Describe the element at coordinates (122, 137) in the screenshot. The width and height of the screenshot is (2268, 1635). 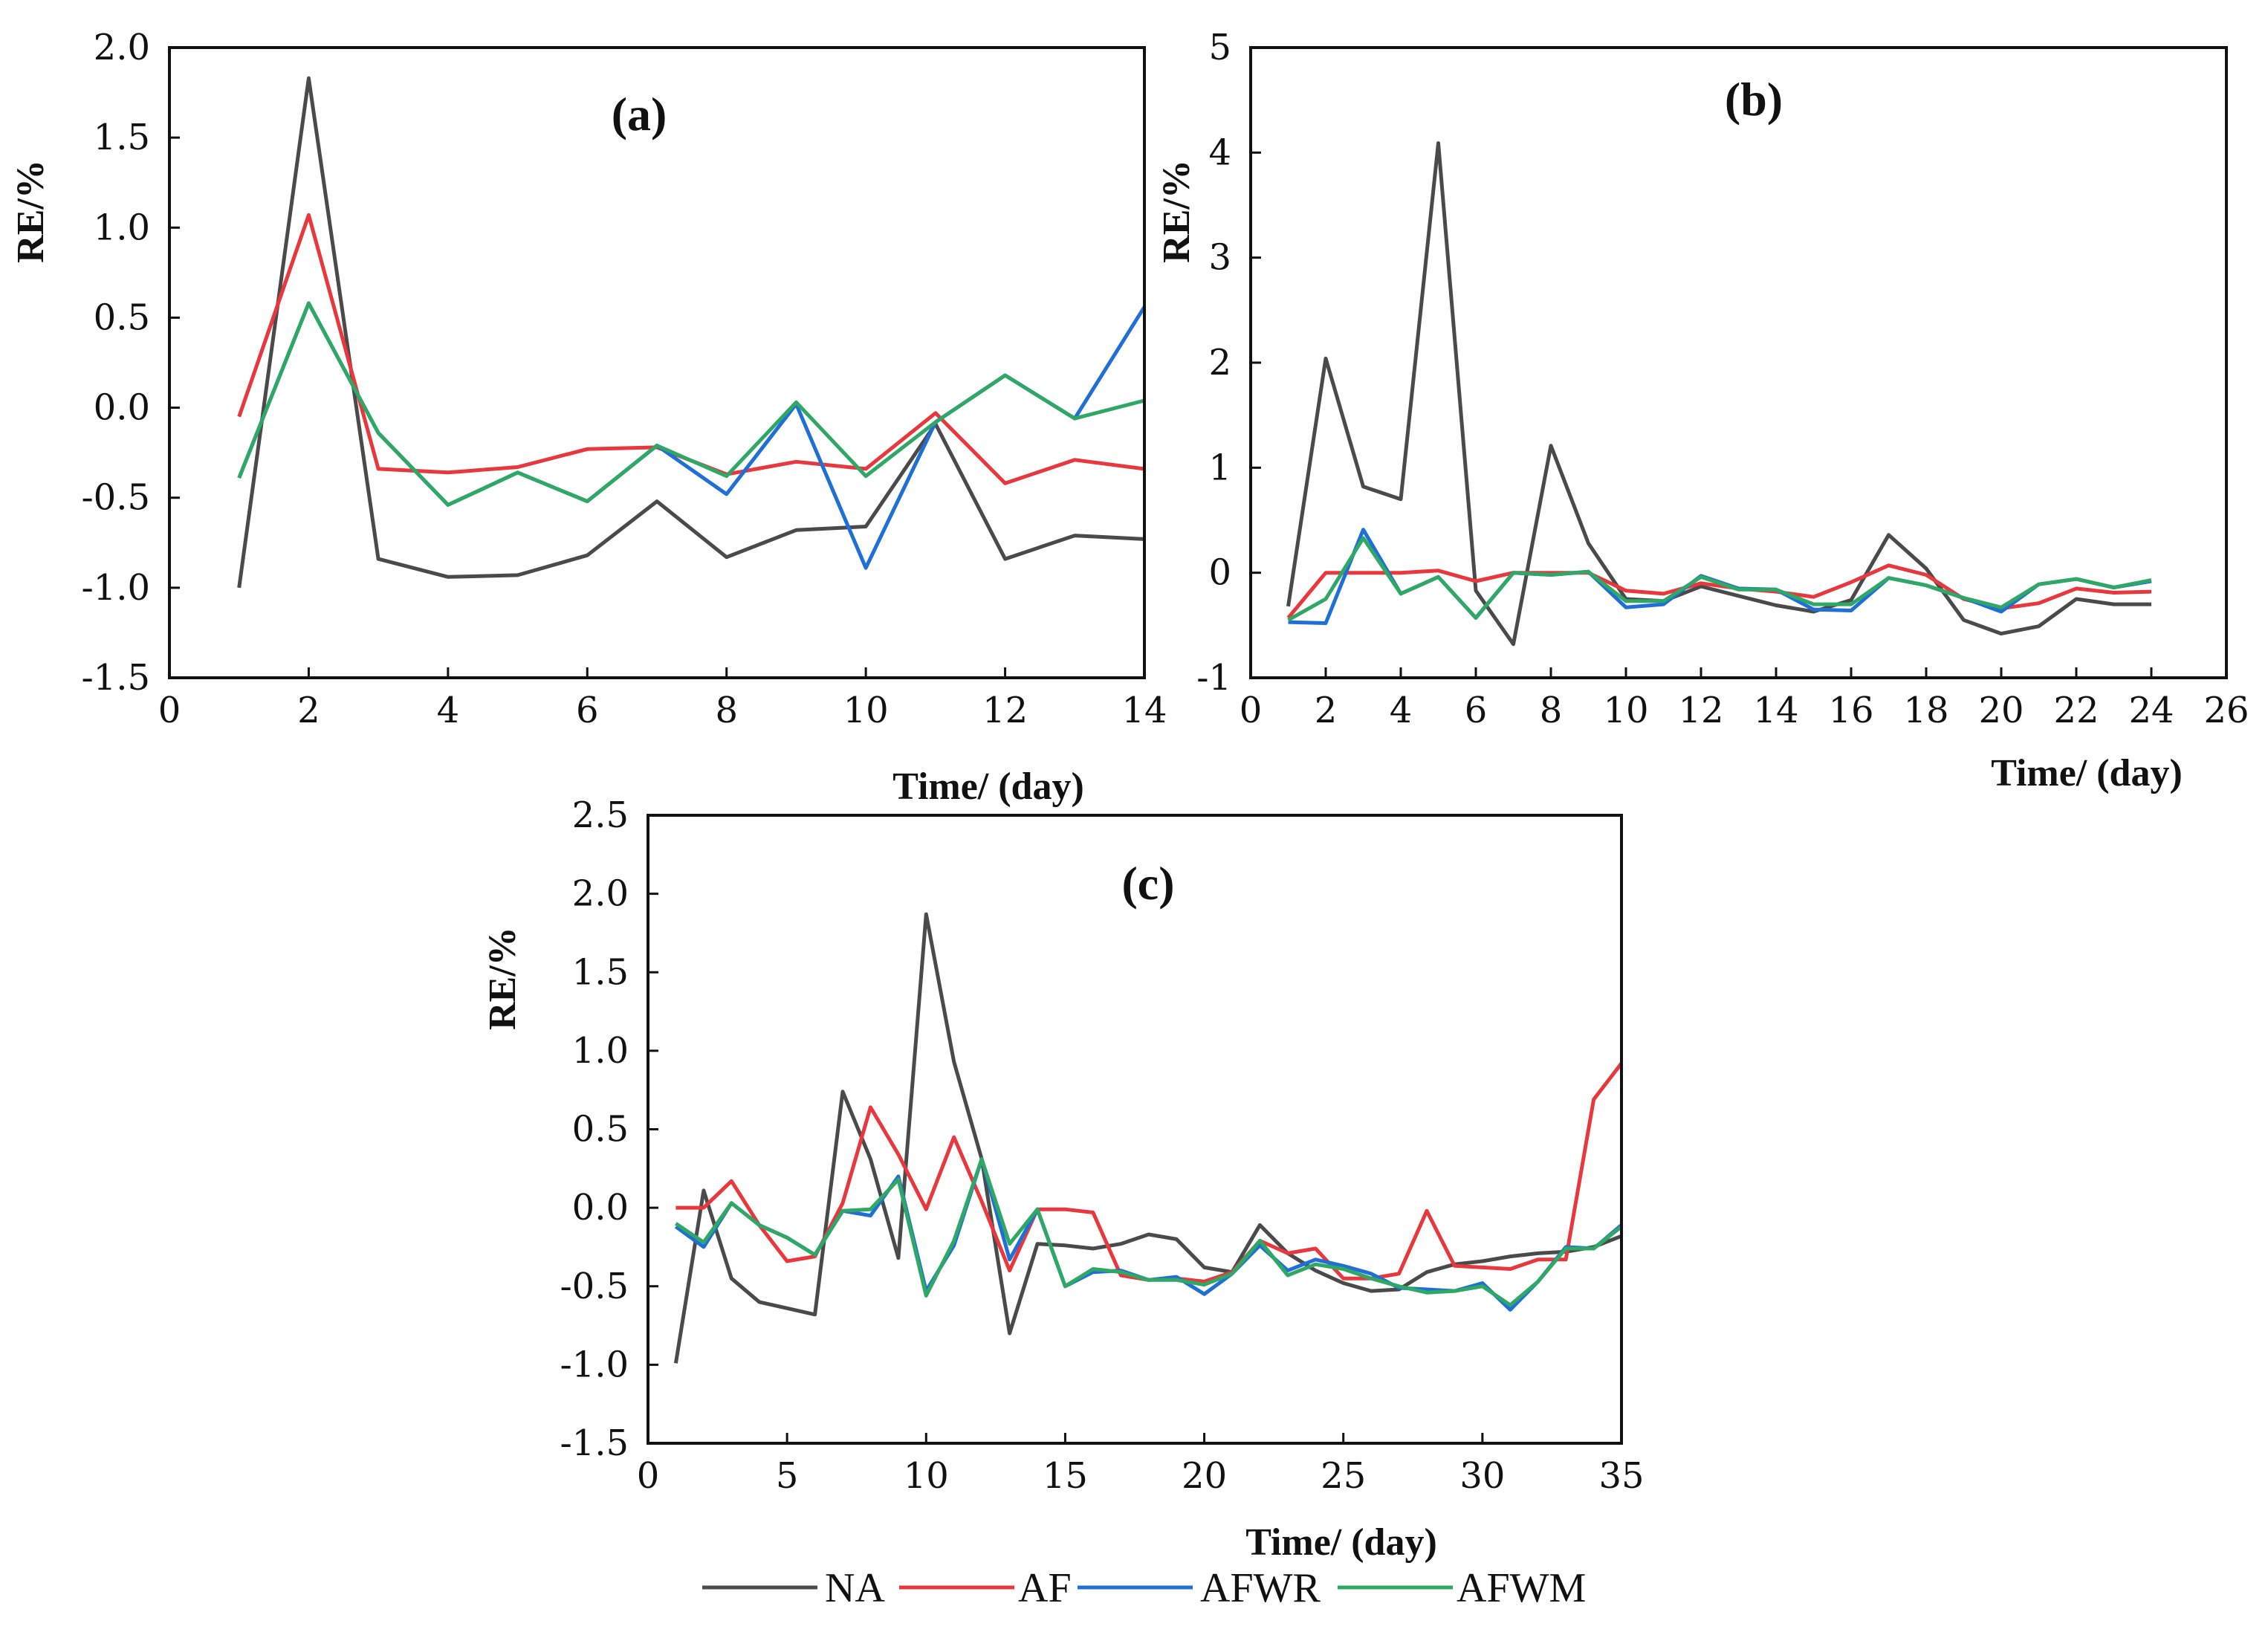
I see `y-tick-label-a: 1.5` at that location.